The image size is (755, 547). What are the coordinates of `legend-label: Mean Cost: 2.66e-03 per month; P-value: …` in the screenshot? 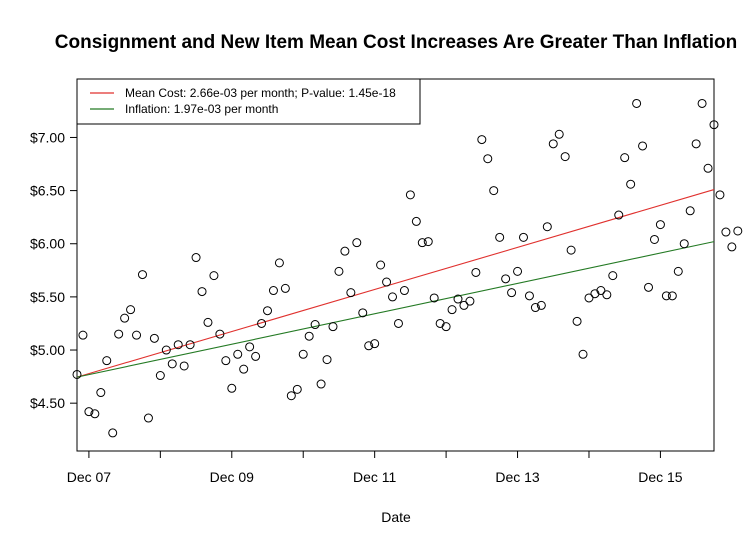 It's located at (260, 93).